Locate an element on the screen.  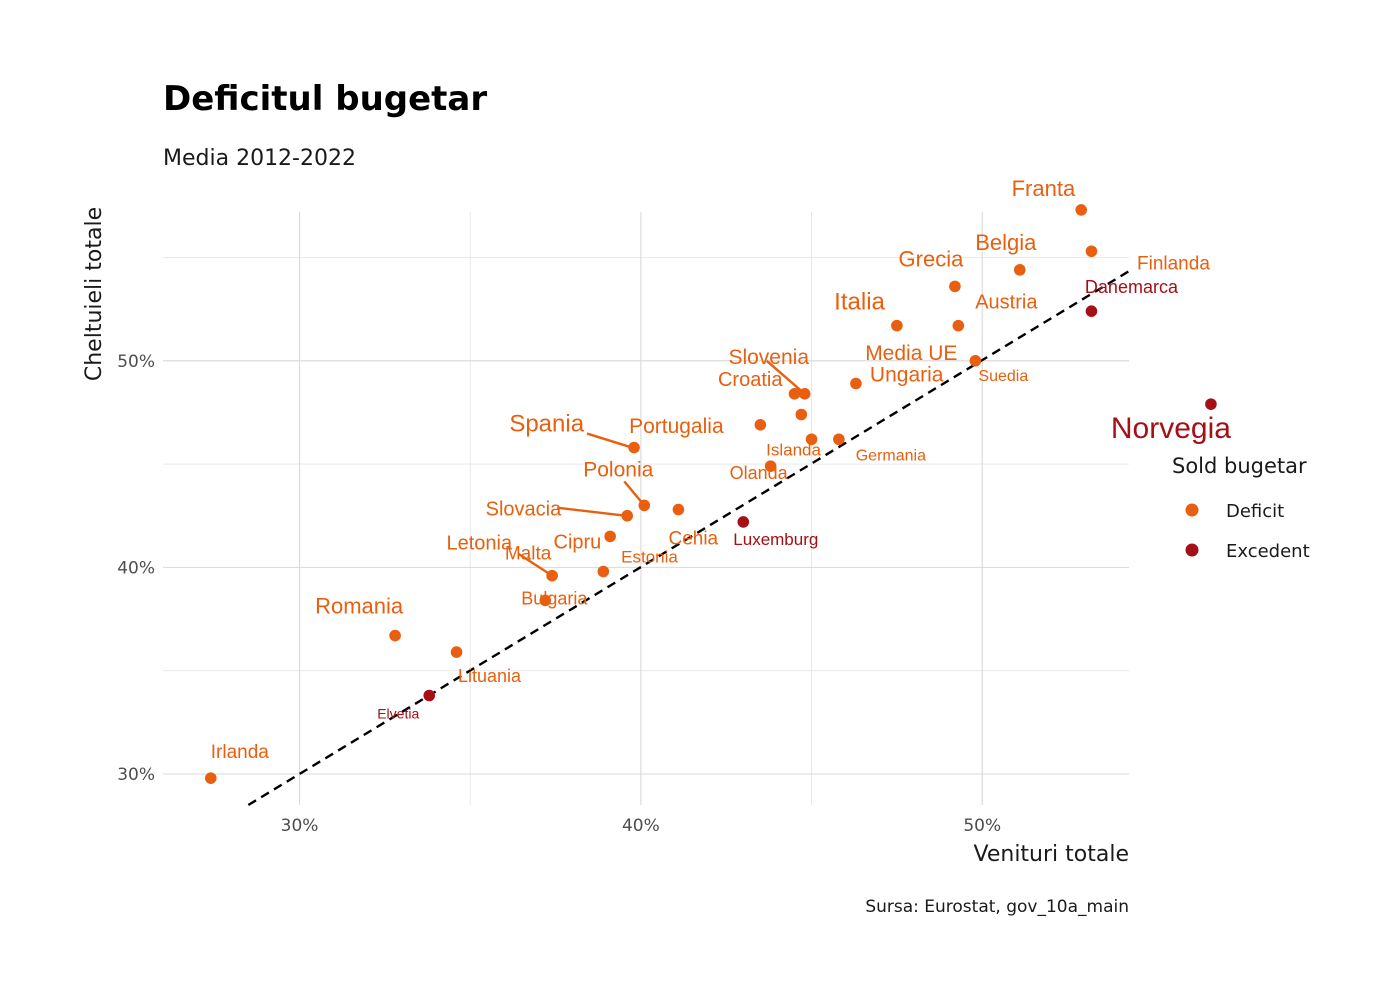
data-label-ungaria: Ungaria is located at coordinates (907, 374).